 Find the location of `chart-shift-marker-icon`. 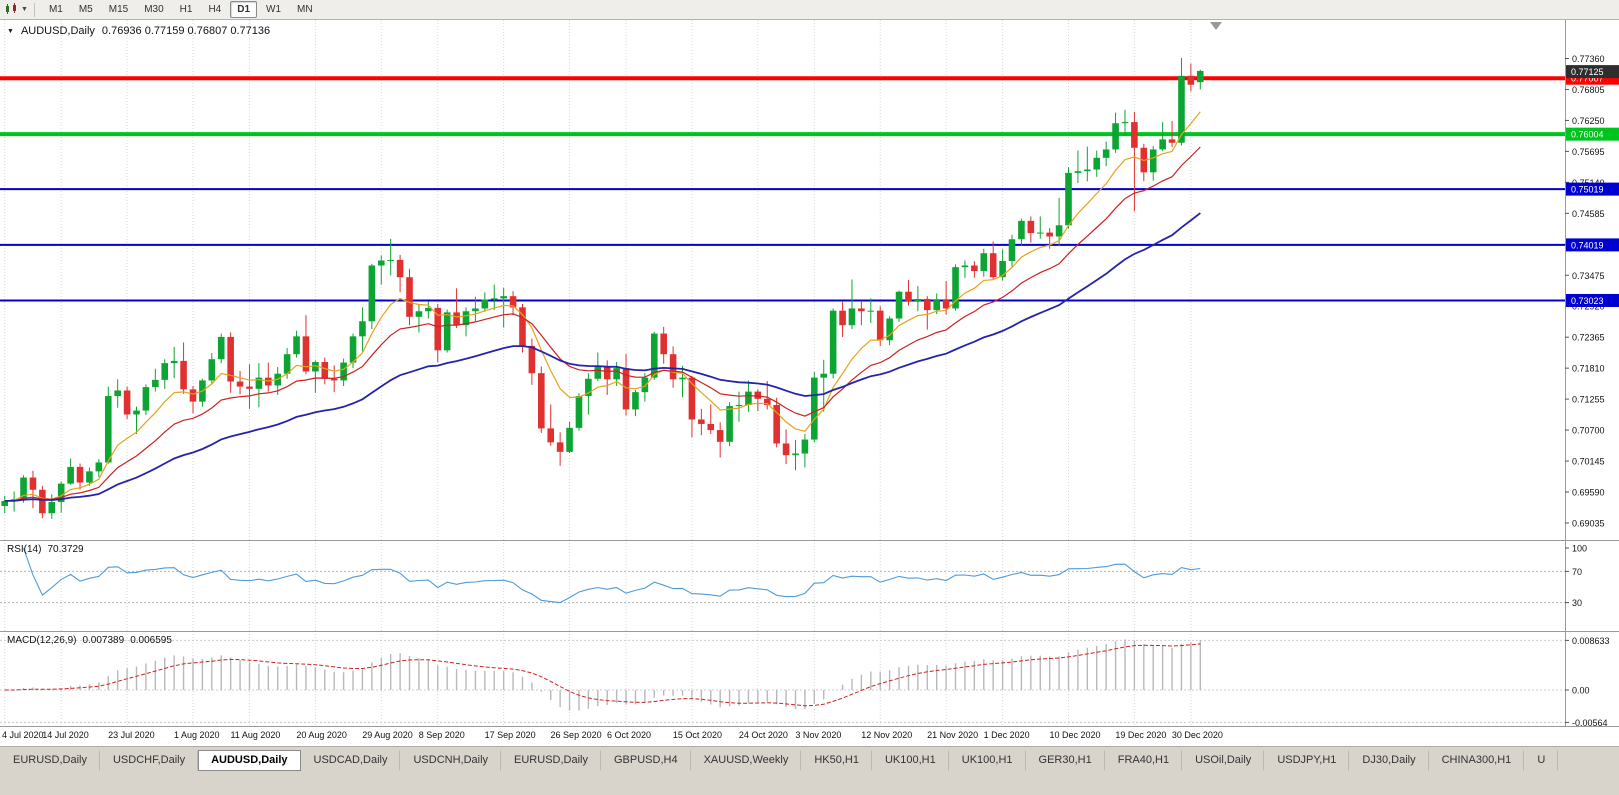

chart-shift-marker-icon is located at coordinates (1216, 26).